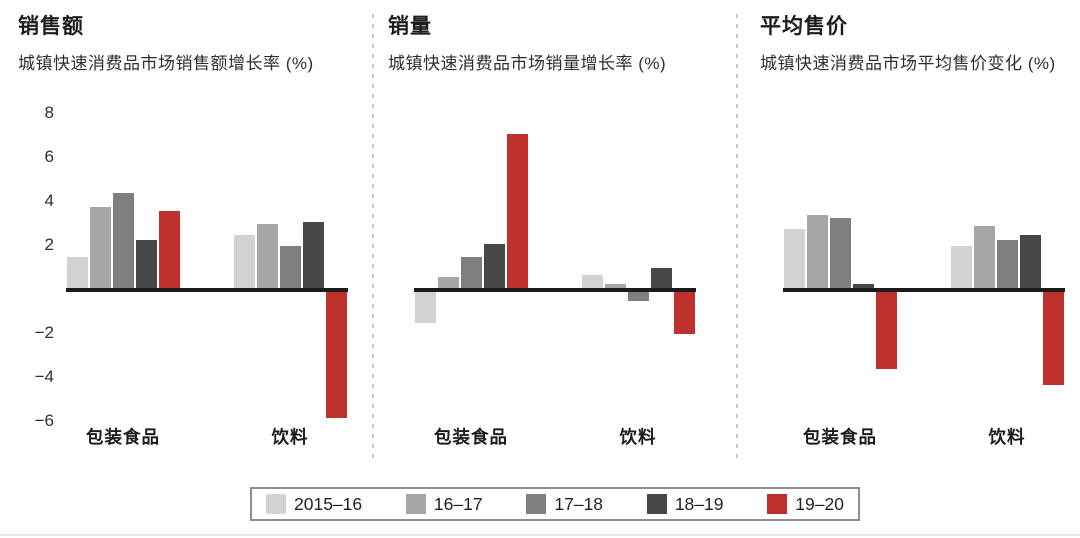 The image size is (1080, 538). What do you see at coordinates (819, 503) in the screenshot?
I see `legend-label: 19–20` at bounding box center [819, 503].